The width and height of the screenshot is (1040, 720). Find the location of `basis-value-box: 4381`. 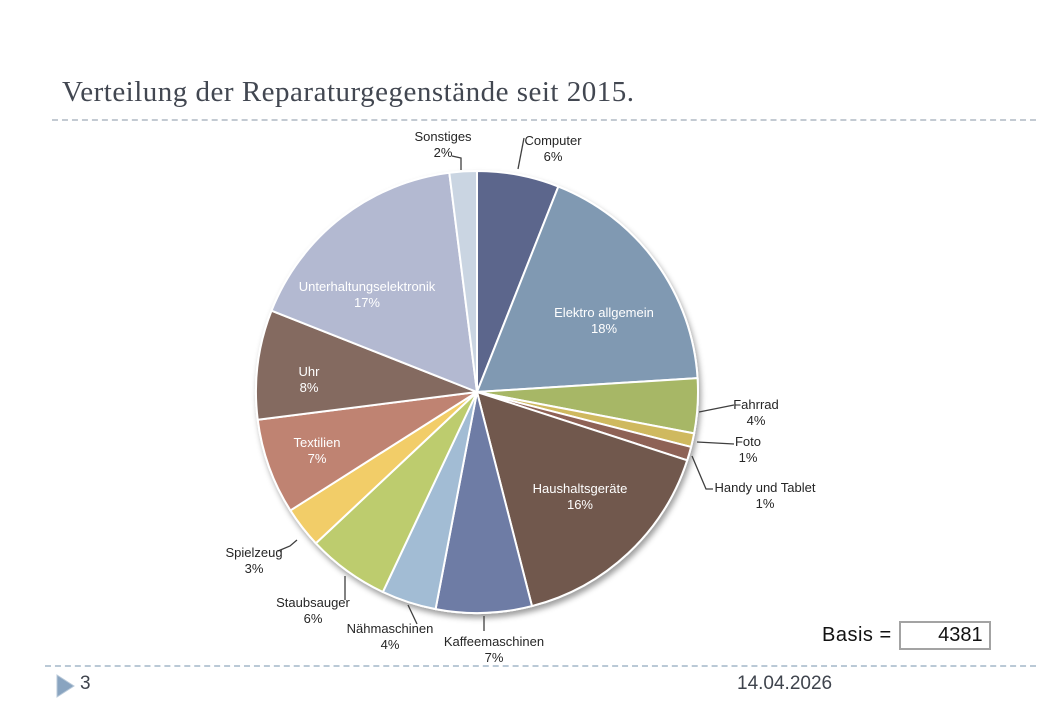

basis-value-box: 4381 is located at coordinates (944, 635).